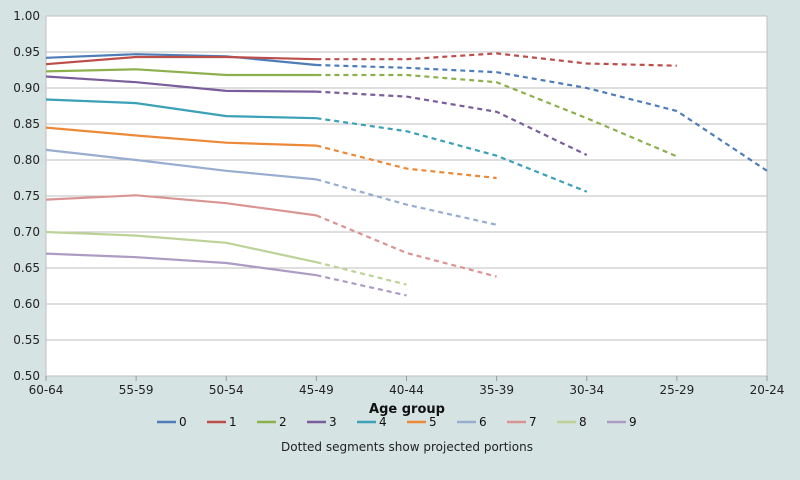 The height and width of the screenshot is (480, 800). I want to click on legend-label-2: 2, so click(283, 422).